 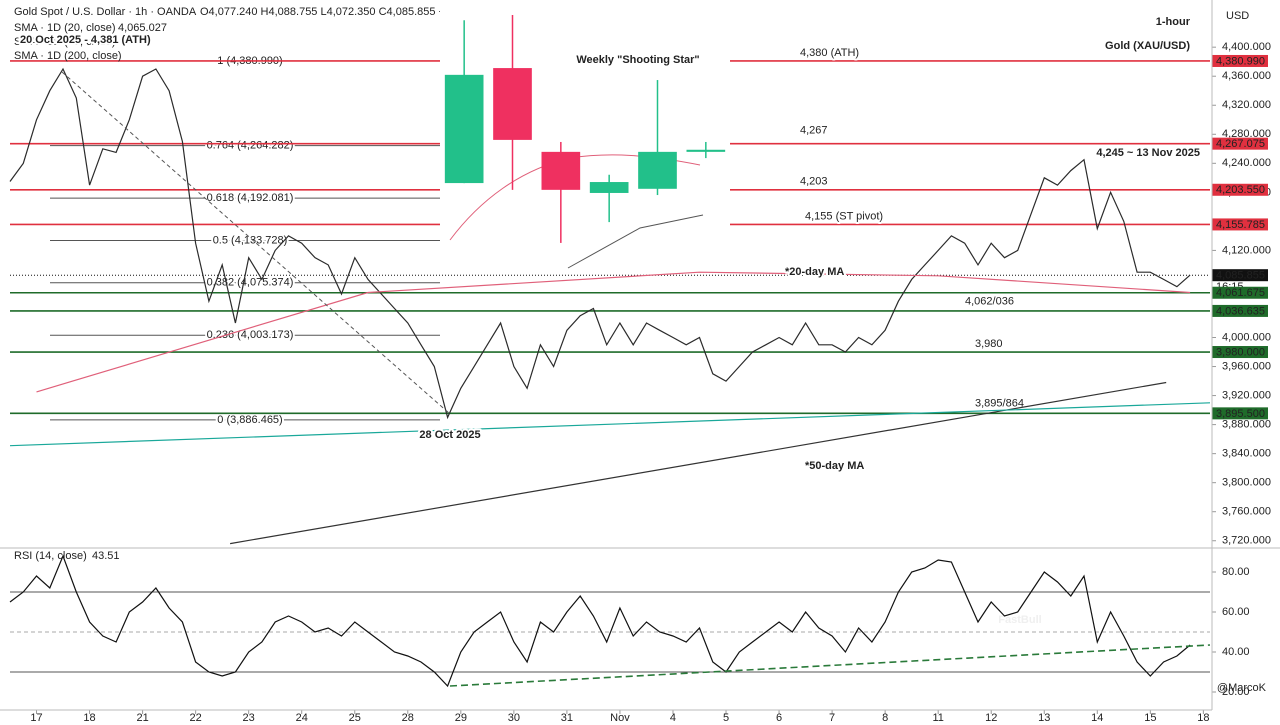 What do you see at coordinates (937, 718) in the screenshot?
I see `x-tick-label: 11` at bounding box center [937, 718].